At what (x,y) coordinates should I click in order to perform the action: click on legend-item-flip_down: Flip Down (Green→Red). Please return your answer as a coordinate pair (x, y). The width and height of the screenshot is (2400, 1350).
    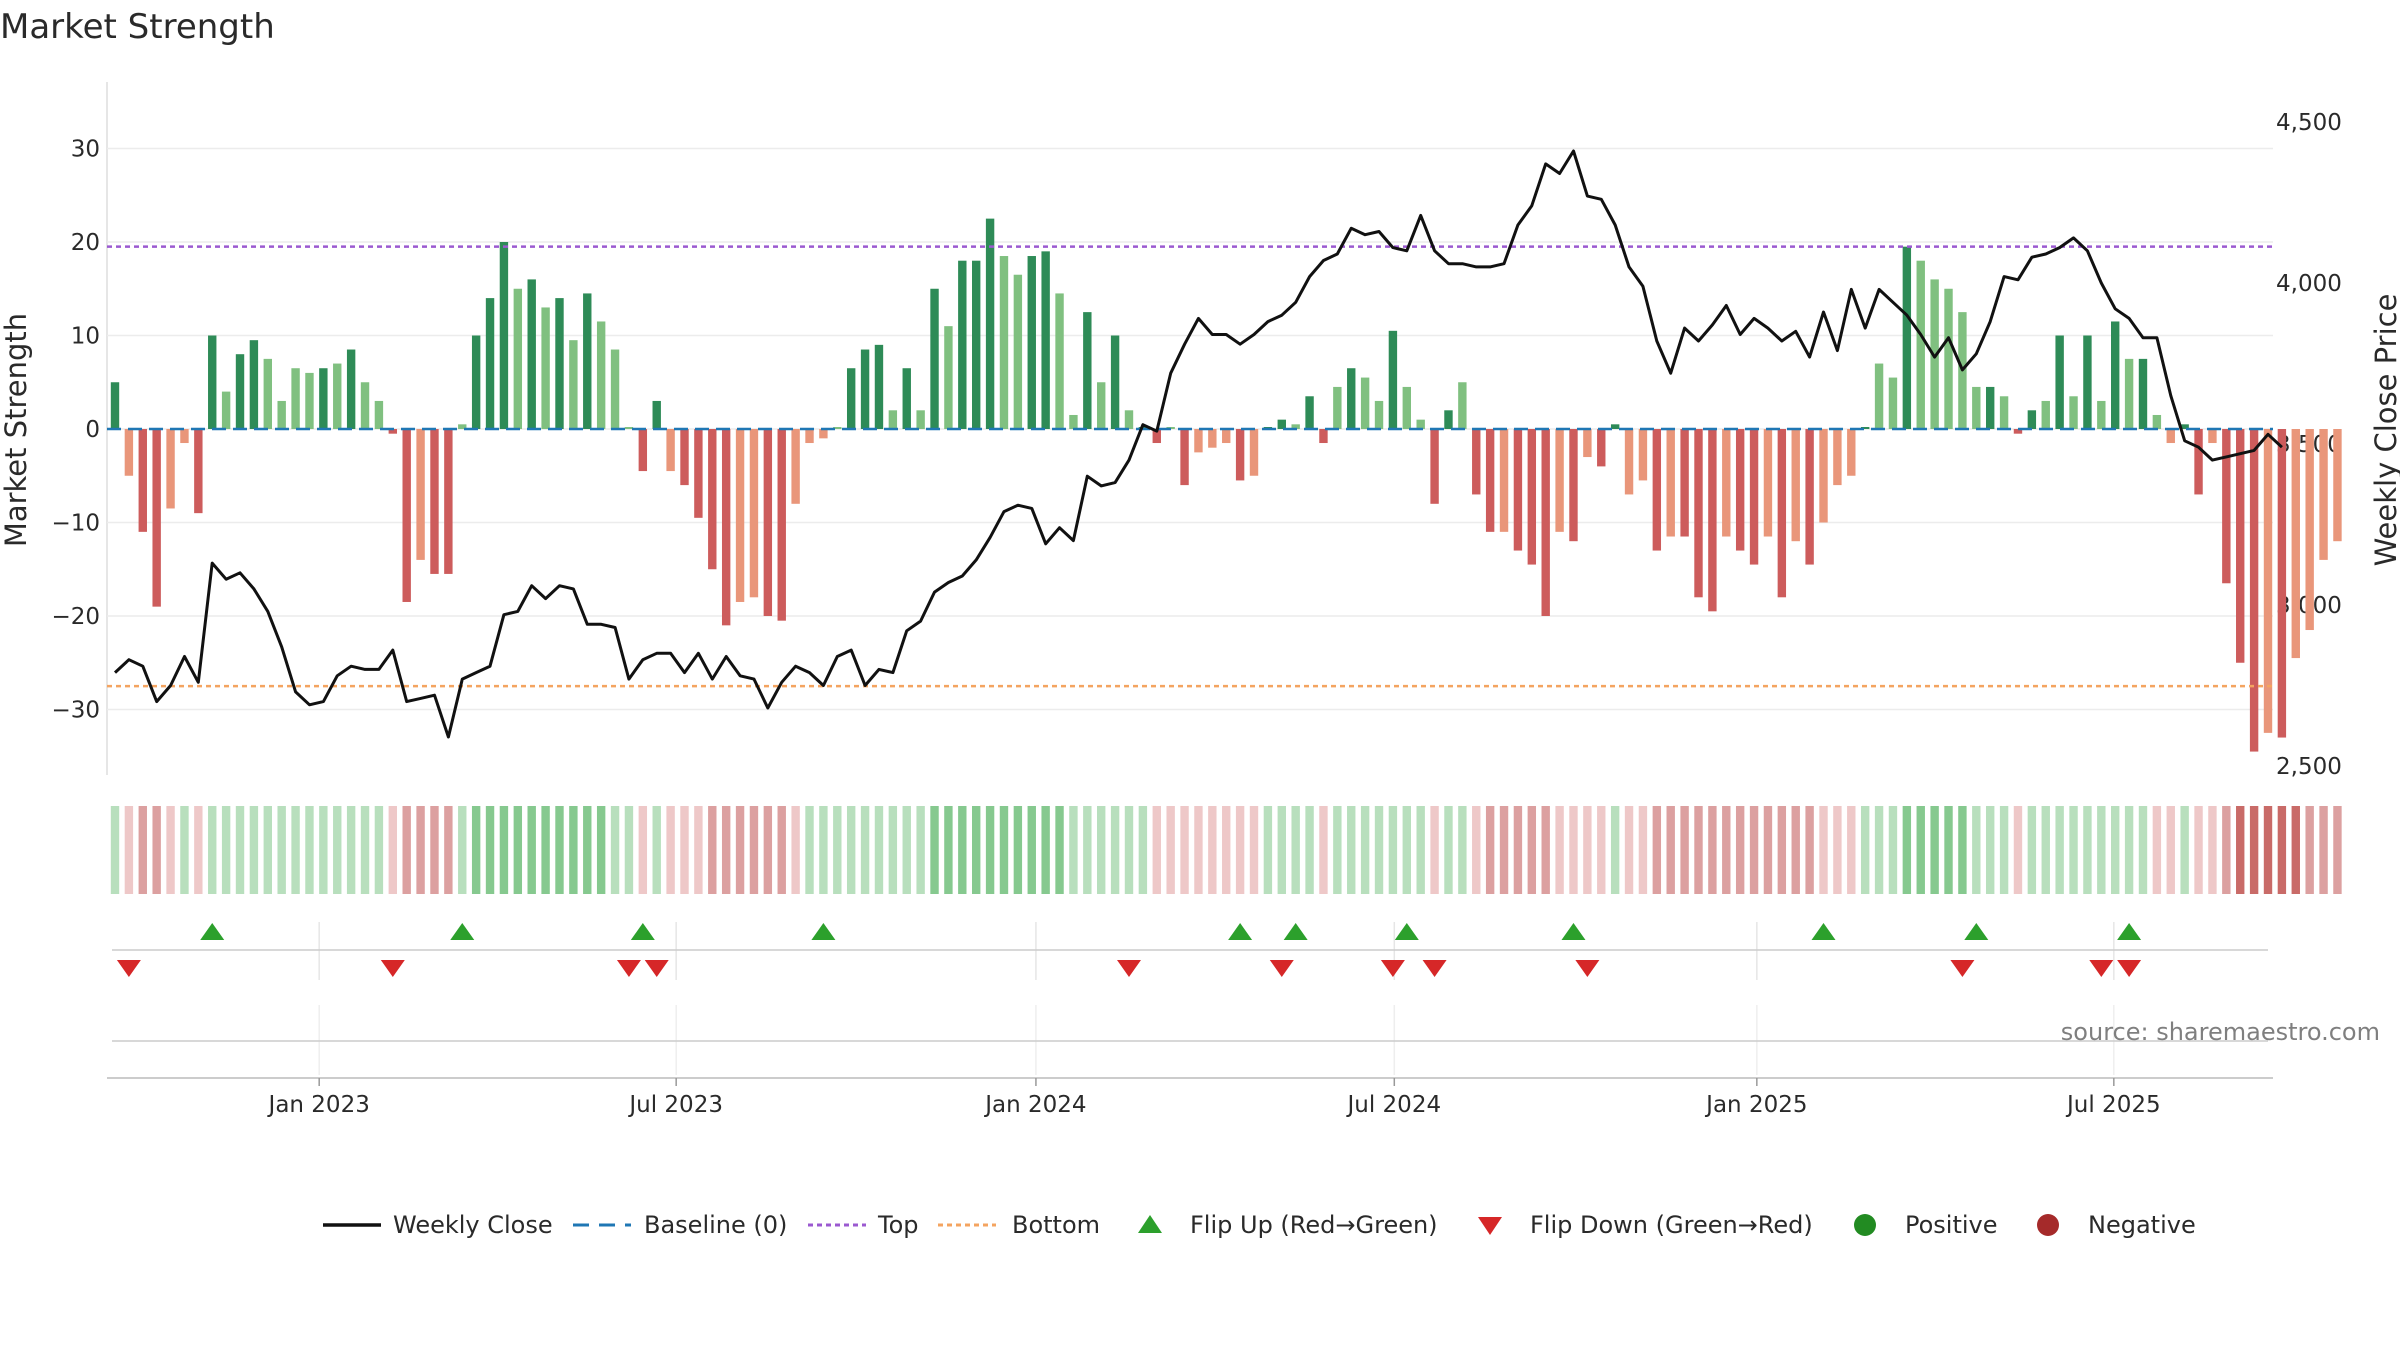
    Looking at the image, I should click on (1645, 1225).